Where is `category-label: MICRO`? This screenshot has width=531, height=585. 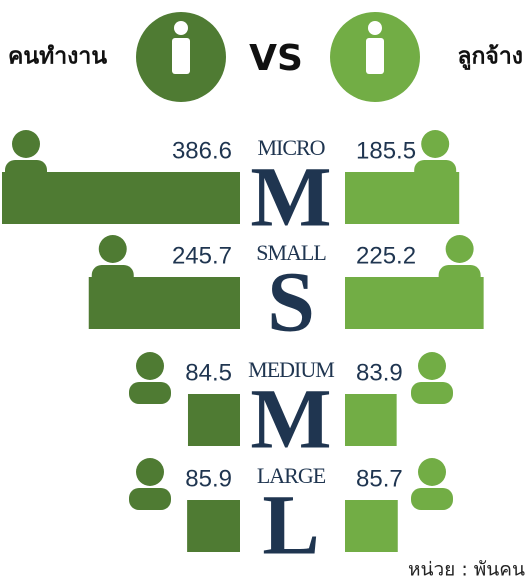
category-label: MICRO is located at coordinates (290, 147).